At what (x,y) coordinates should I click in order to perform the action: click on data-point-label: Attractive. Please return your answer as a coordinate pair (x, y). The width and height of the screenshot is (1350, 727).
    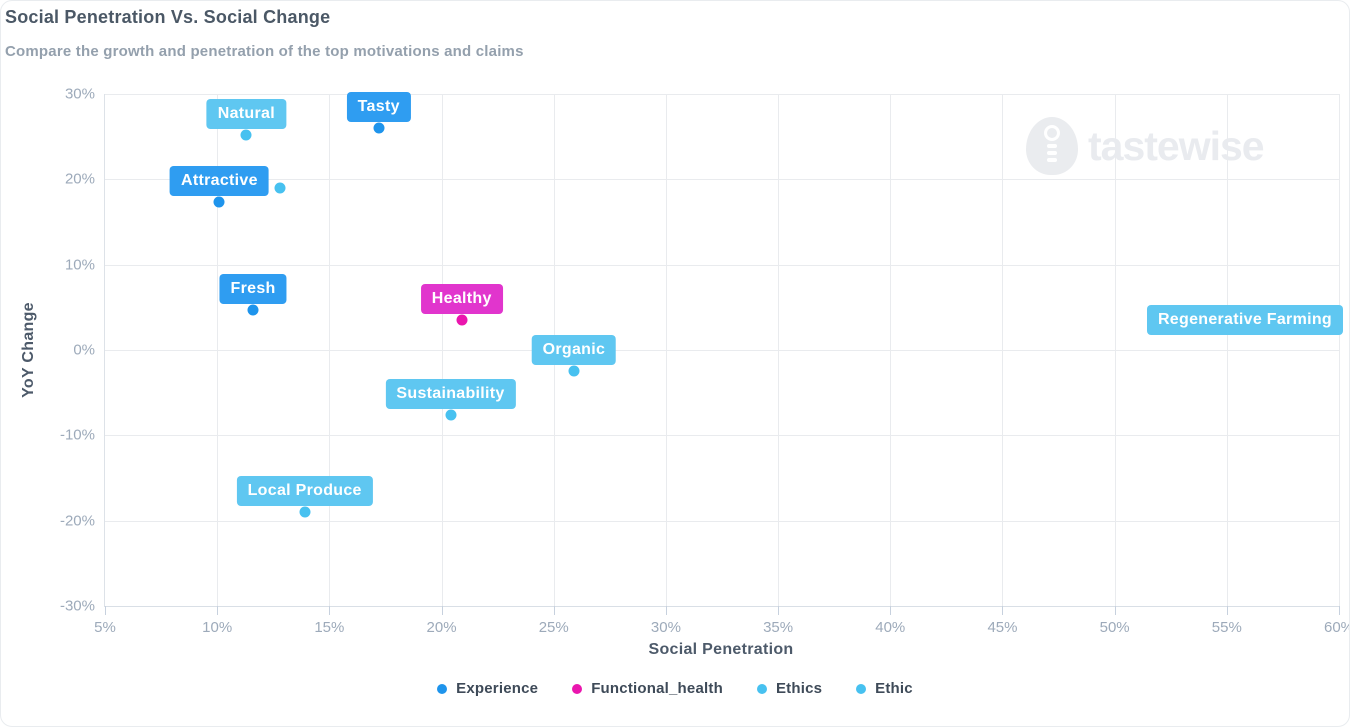
    Looking at the image, I should click on (219, 181).